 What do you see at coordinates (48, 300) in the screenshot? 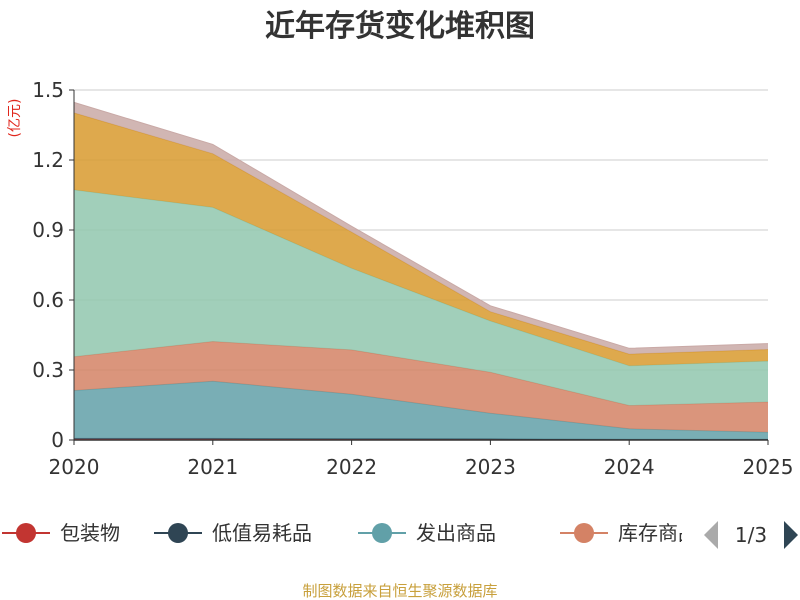
I see `y-tick-label: 0.6` at bounding box center [48, 300].